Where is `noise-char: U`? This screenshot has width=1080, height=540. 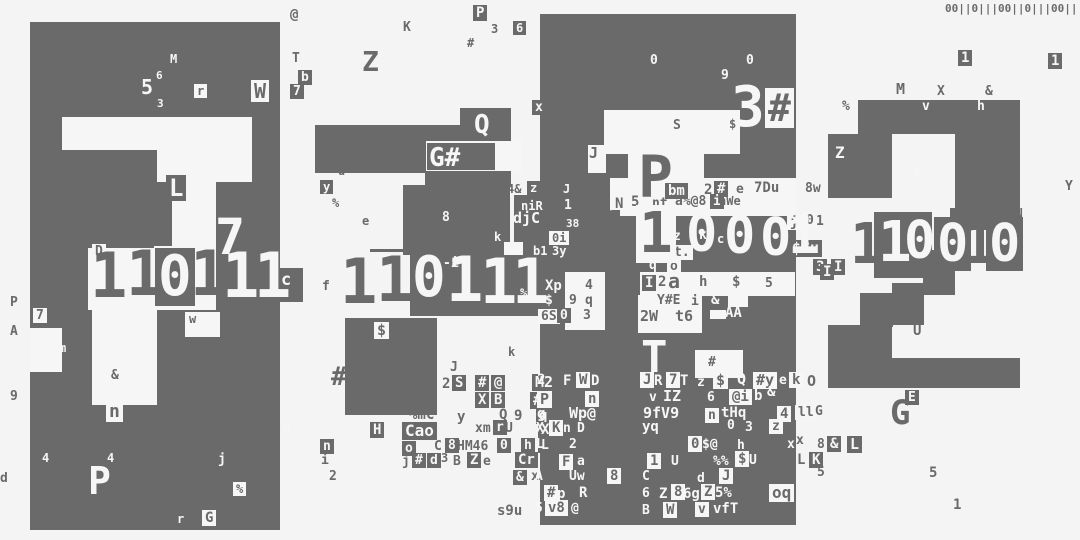
noise-char: U is located at coordinates (753, 460).